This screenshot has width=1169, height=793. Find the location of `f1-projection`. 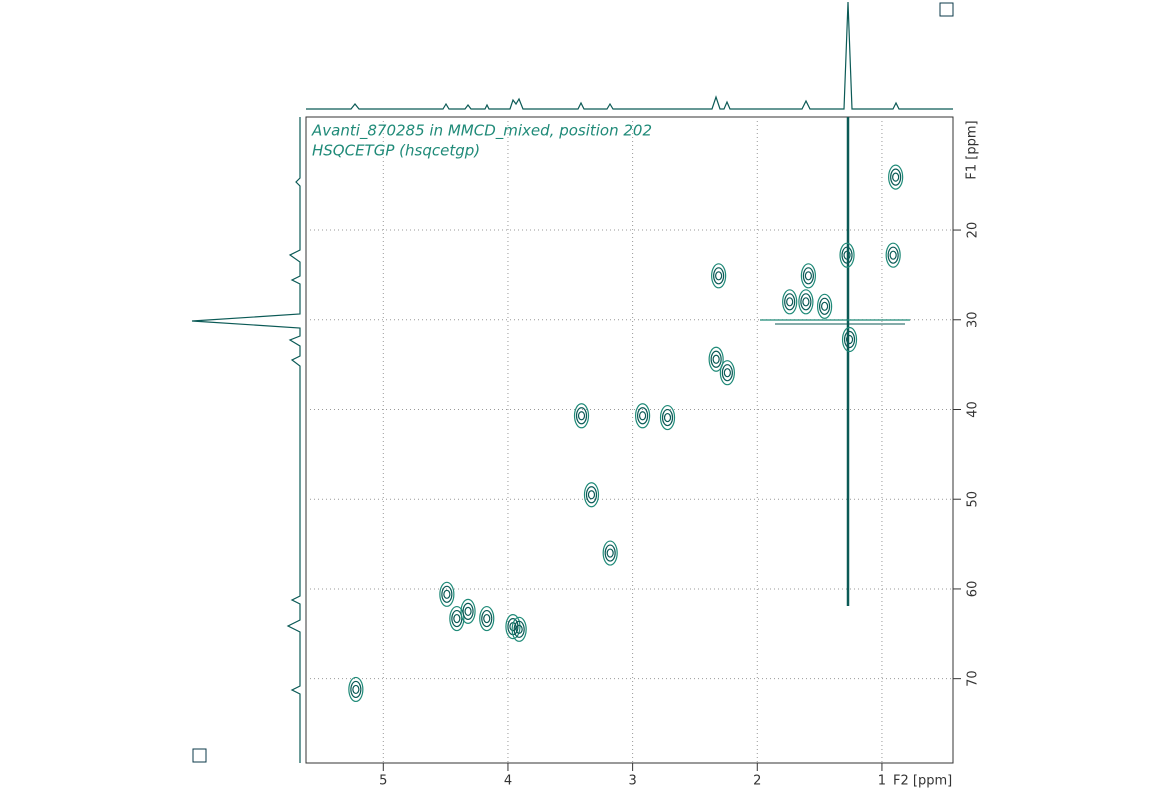

f1-projection is located at coordinates (246, 440).